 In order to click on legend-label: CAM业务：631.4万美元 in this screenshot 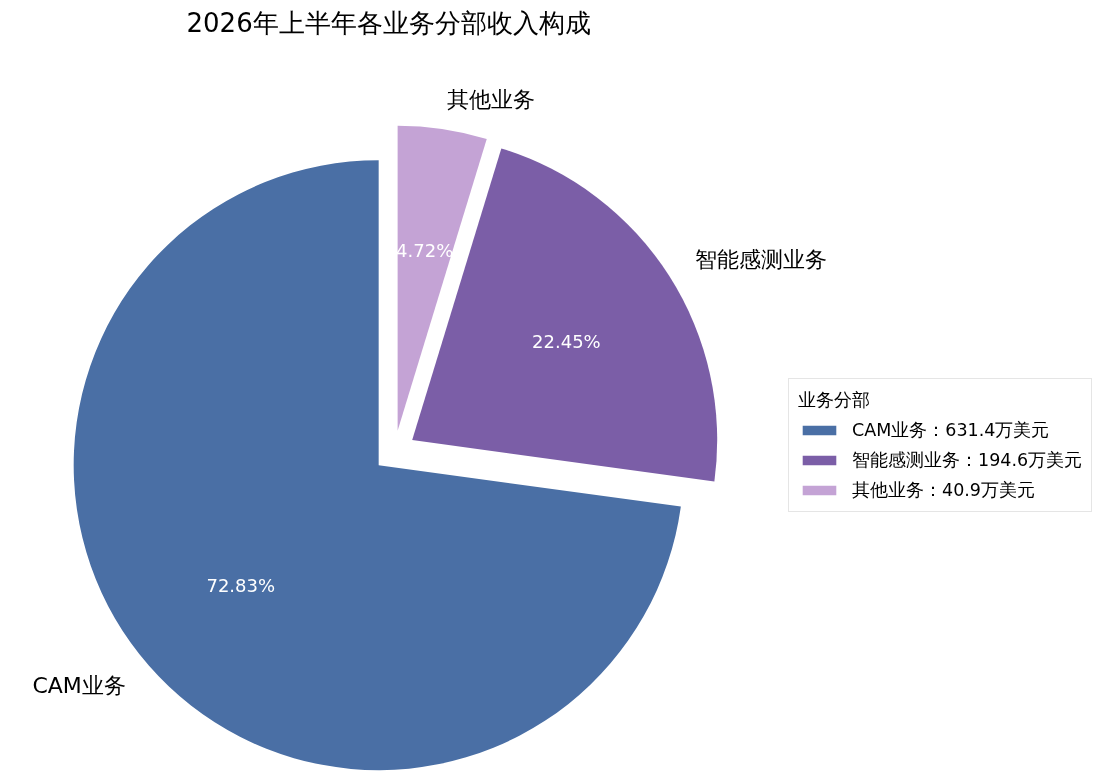, I will do `click(951, 430)`.